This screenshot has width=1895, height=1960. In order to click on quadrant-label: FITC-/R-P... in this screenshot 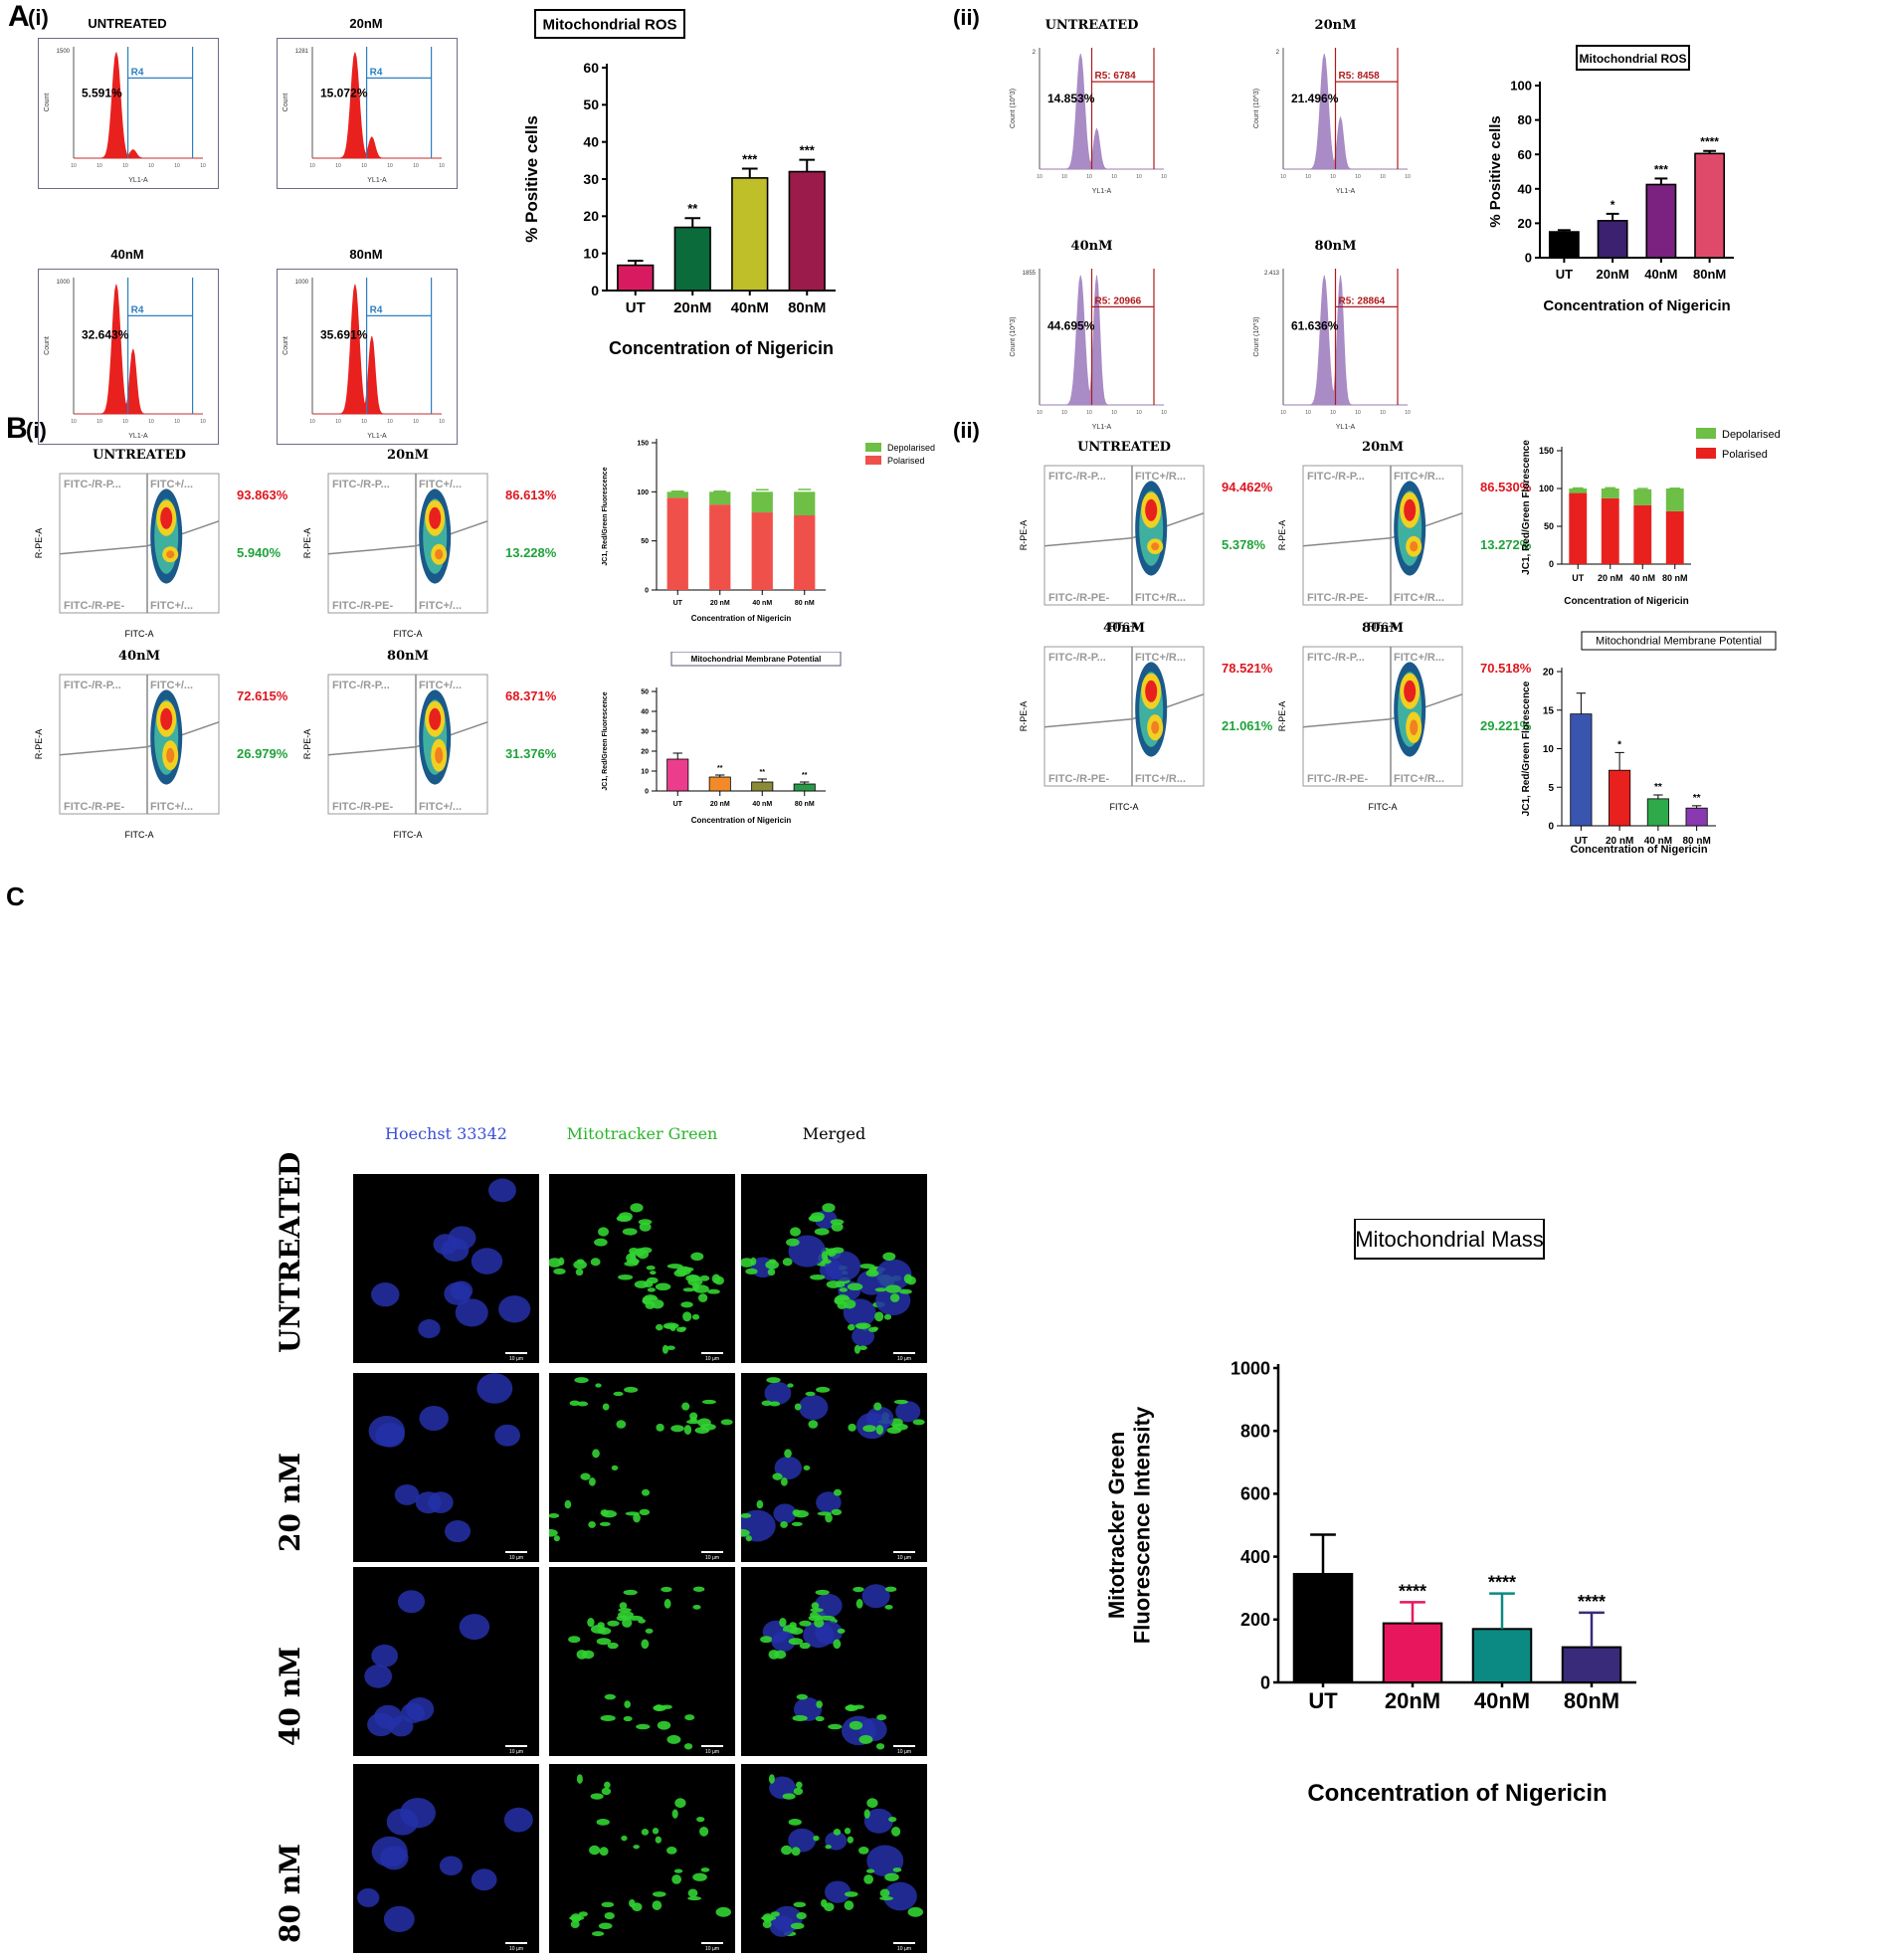, I will do `click(92, 685)`.